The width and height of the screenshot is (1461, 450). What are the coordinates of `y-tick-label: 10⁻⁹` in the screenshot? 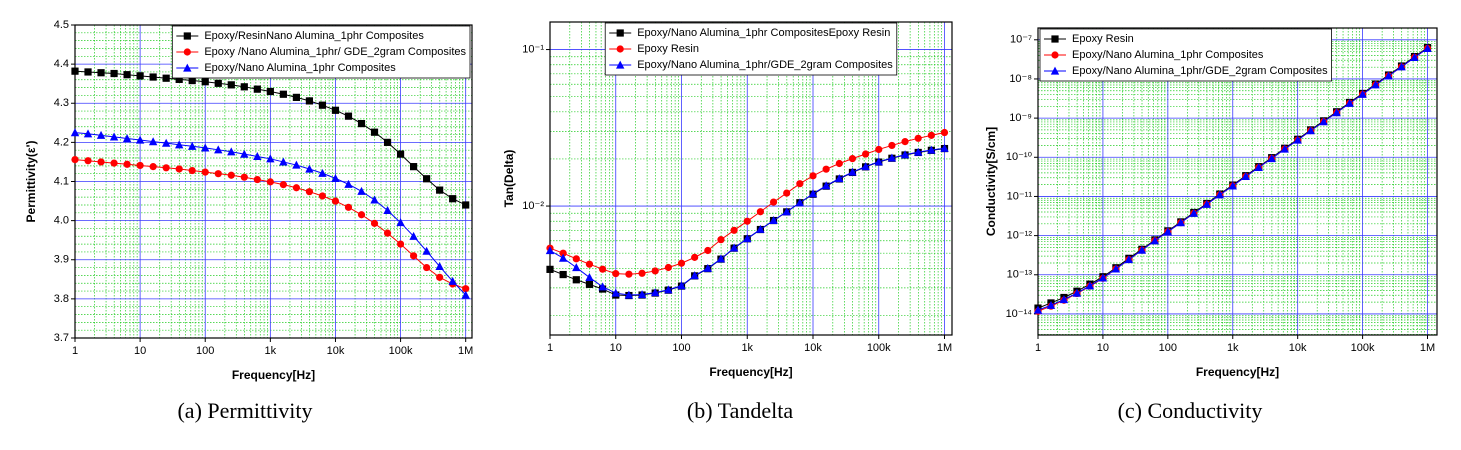 It's located at (1020, 118).